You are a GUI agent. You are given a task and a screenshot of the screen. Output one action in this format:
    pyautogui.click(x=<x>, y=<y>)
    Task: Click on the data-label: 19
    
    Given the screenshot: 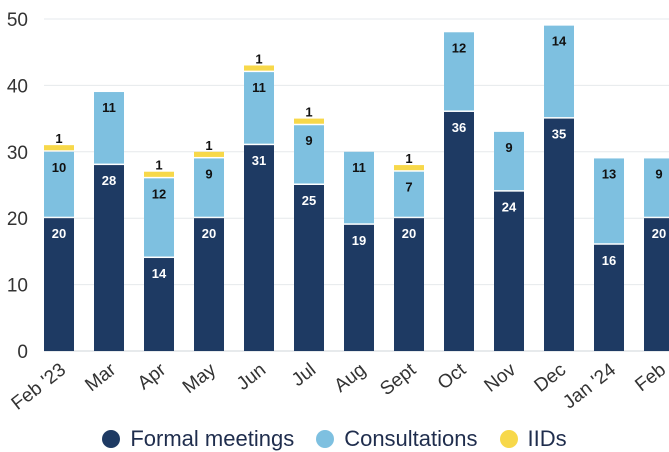 What is the action you would take?
    pyautogui.click(x=359, y=240)
    